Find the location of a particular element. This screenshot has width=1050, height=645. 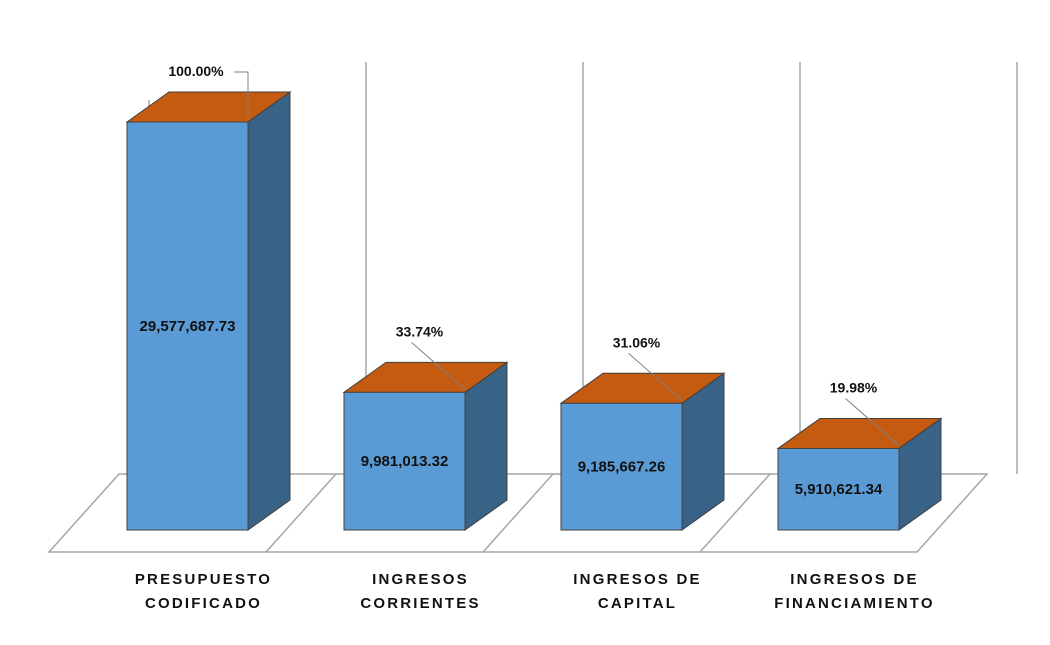

bar-value-label: 29,577,687.73 is located at coordinates (188, 326).